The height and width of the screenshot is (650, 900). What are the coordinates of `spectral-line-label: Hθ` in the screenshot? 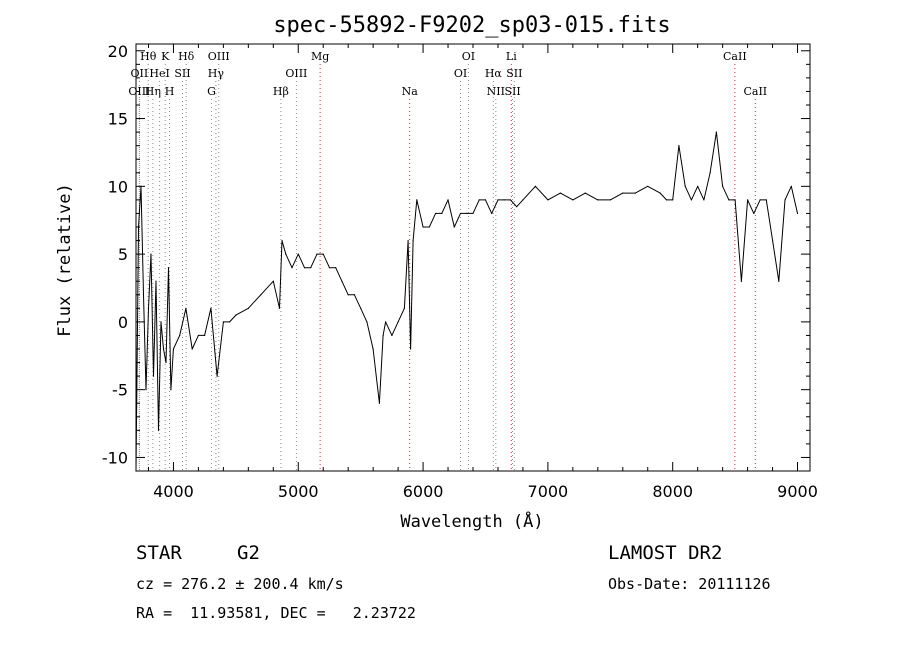 It's located at (148, 56).